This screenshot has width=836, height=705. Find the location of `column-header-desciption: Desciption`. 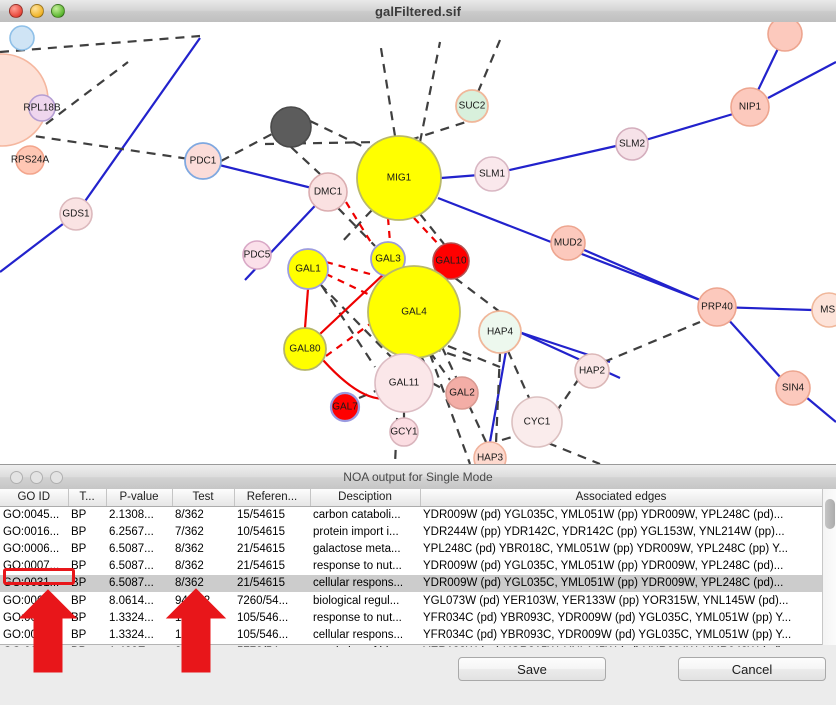

column-header-desciption: Desciption is located at coordinates (365, 498).